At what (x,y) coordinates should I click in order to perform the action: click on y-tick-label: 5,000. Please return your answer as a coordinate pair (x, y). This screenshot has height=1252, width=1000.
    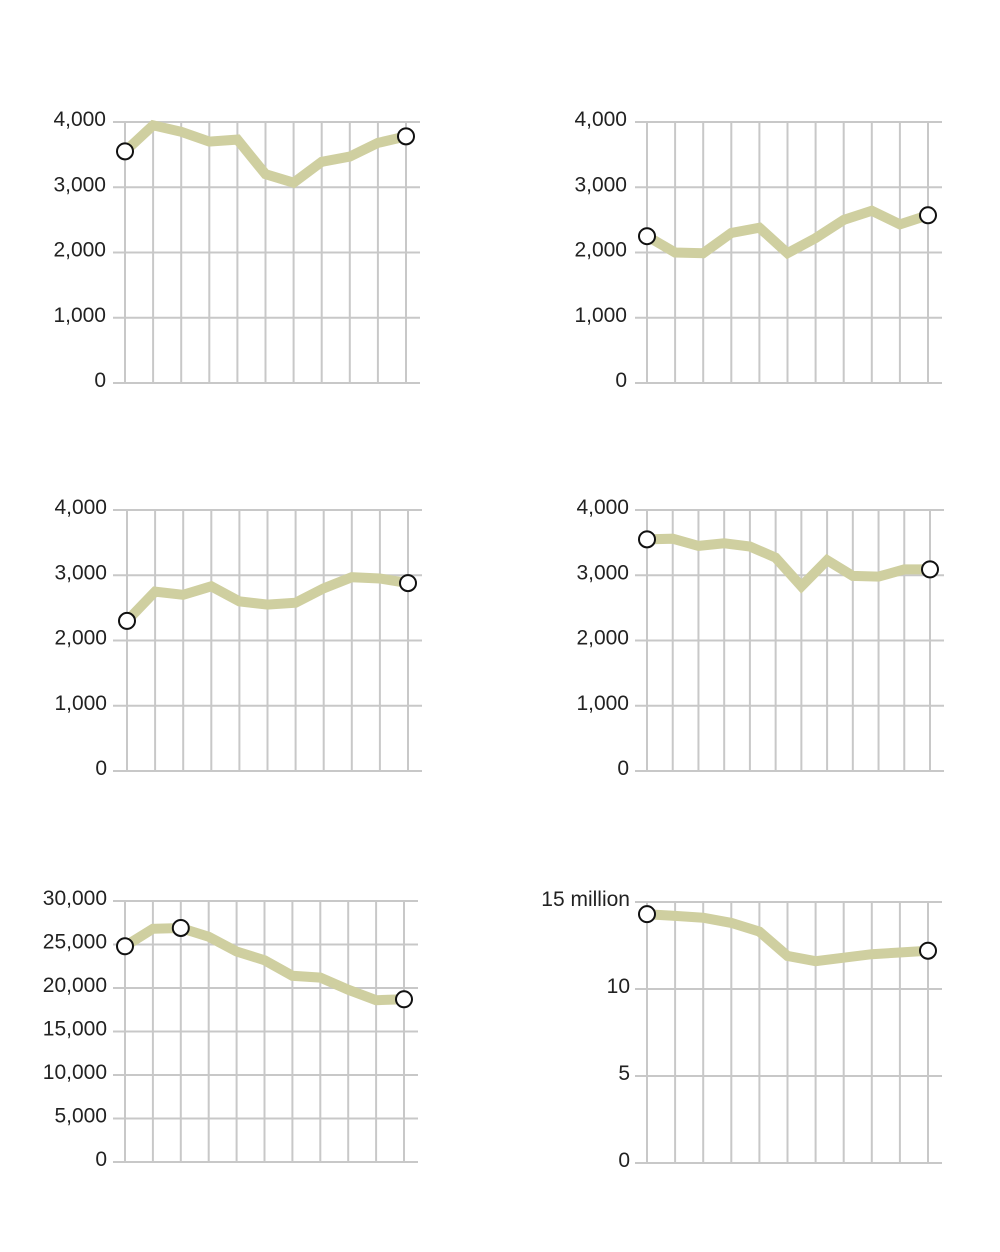
    Looking at the image, I should click on (80, 1116).